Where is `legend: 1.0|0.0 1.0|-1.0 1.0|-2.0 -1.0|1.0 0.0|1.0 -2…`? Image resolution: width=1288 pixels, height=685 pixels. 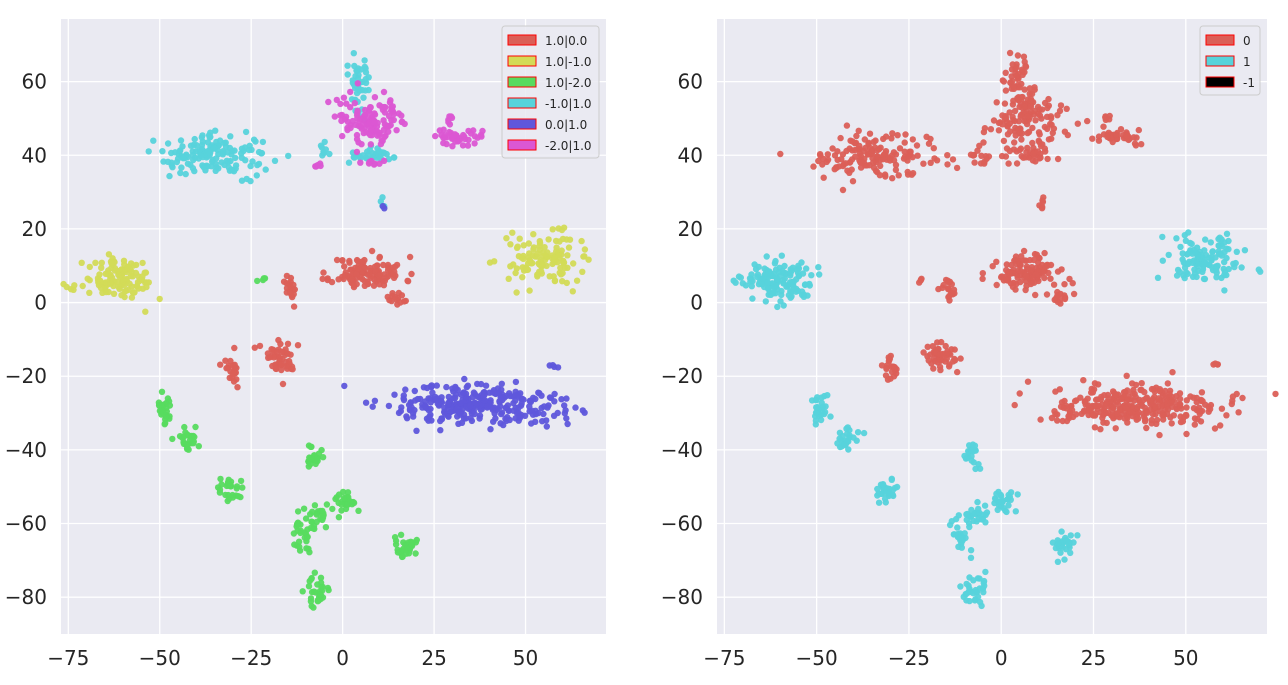
legend: 1.0|0.0 1.0|-1.0 1.0|-2.0 -1.0|1.0 0.0|1.0 -2… is located at coordinates (550, 92).